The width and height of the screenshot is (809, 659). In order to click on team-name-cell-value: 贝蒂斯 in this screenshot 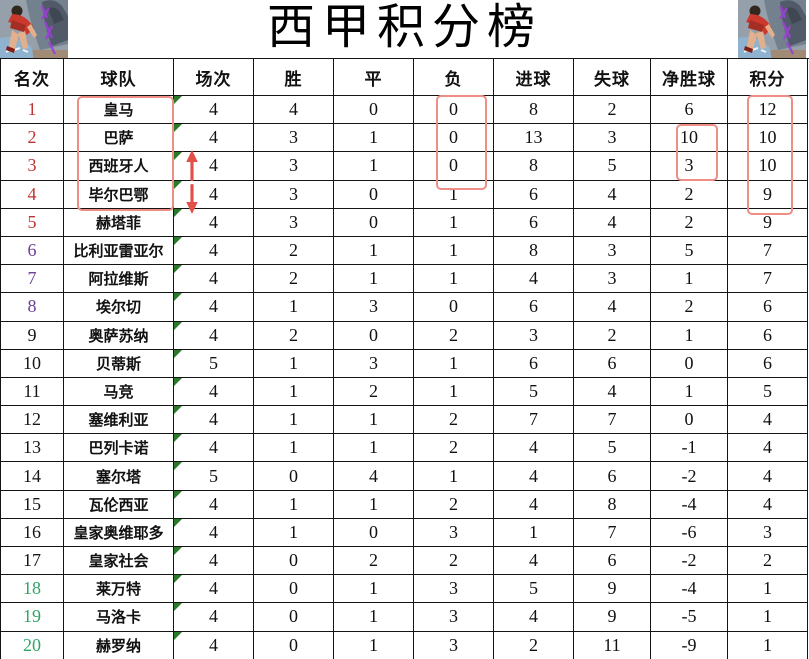, I will do `click(118, 364)`.